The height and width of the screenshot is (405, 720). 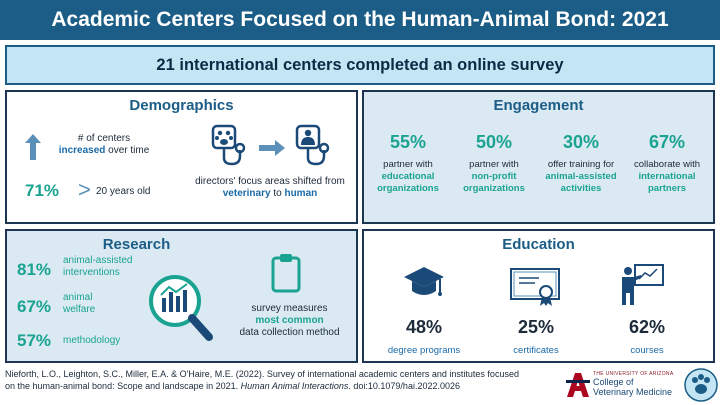 What do you see at coordinates (424, 350) in the screenshot?
I see `education-label-0: degree programs` at bounding box center [424, 350].